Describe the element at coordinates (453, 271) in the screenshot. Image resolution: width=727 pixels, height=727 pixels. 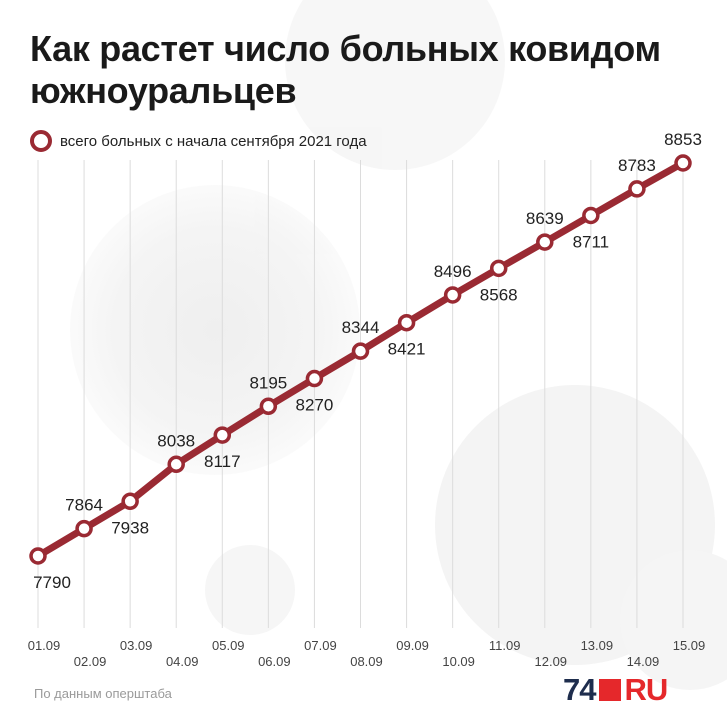
I see `data-label-10.09: 8496` at that location.